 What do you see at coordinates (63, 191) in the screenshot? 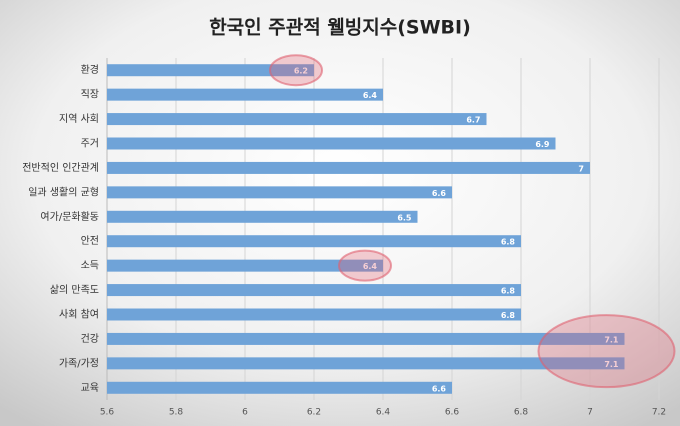
I see `y-tick-label: 일과 생활의 균형` at bounding box center [63, 191].